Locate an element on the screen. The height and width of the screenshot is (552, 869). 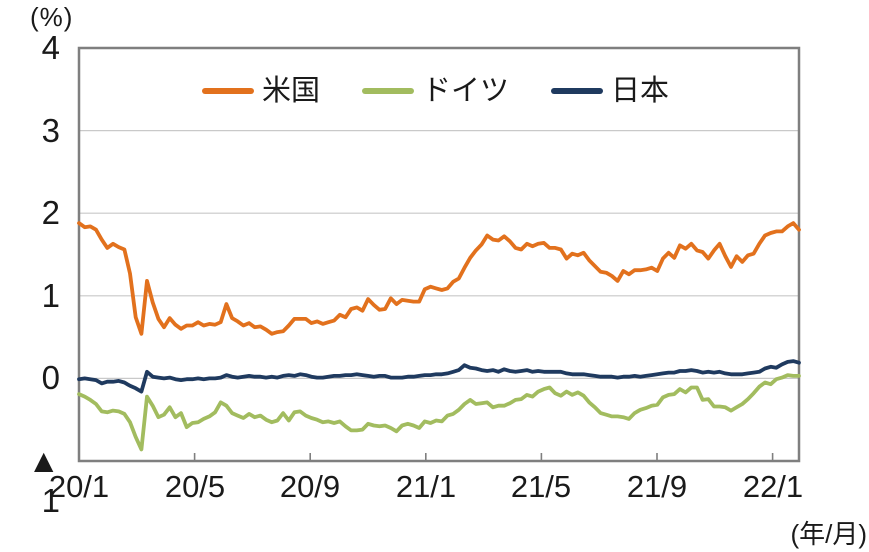
x-axis-unit-label: (年/月) is located at coordinates (828, 534).